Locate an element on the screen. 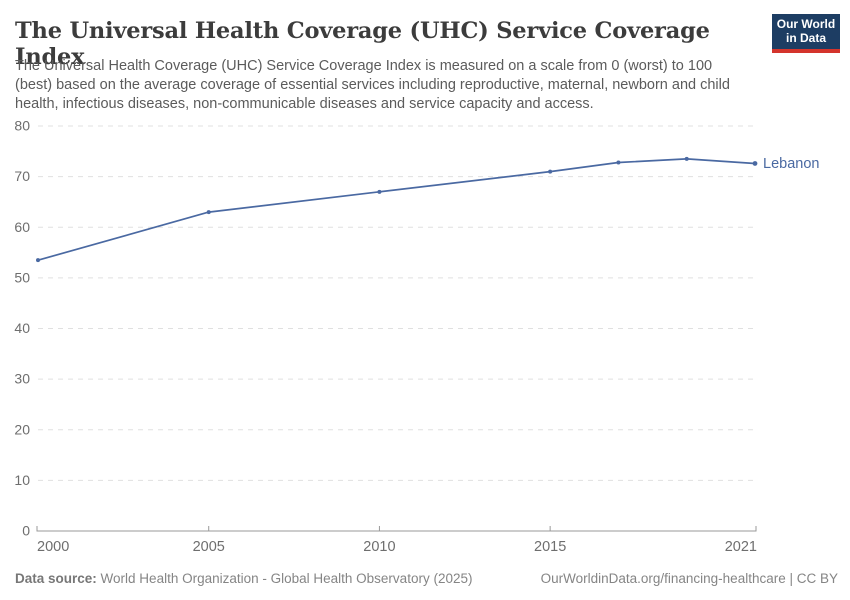 The image size is (850, 600). y-tick-label: 80 is located at coordinates (22, 126).